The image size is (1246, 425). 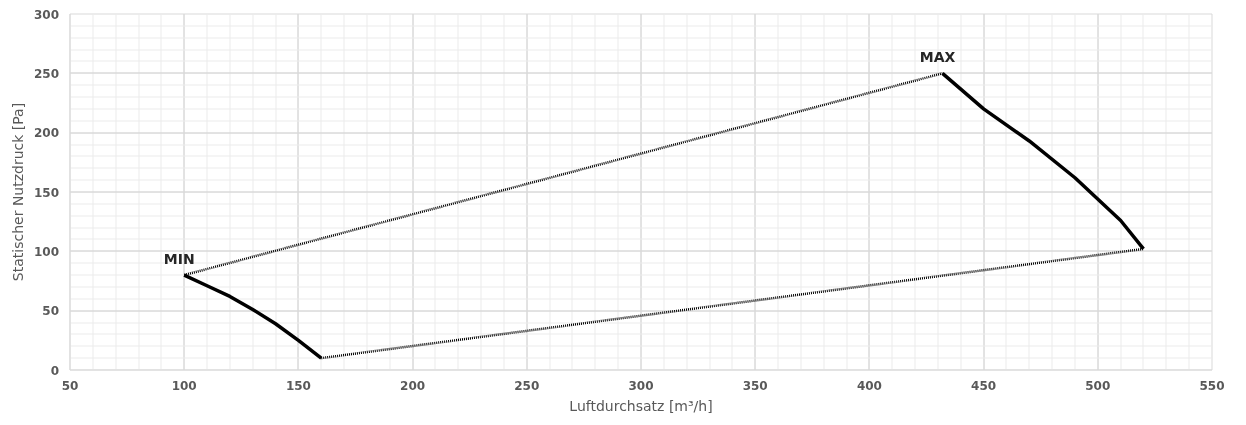 What do you see at coordinates (937, 57) in the screenshot?
I see `annotation: MAX` at bounding box center [937, 57].